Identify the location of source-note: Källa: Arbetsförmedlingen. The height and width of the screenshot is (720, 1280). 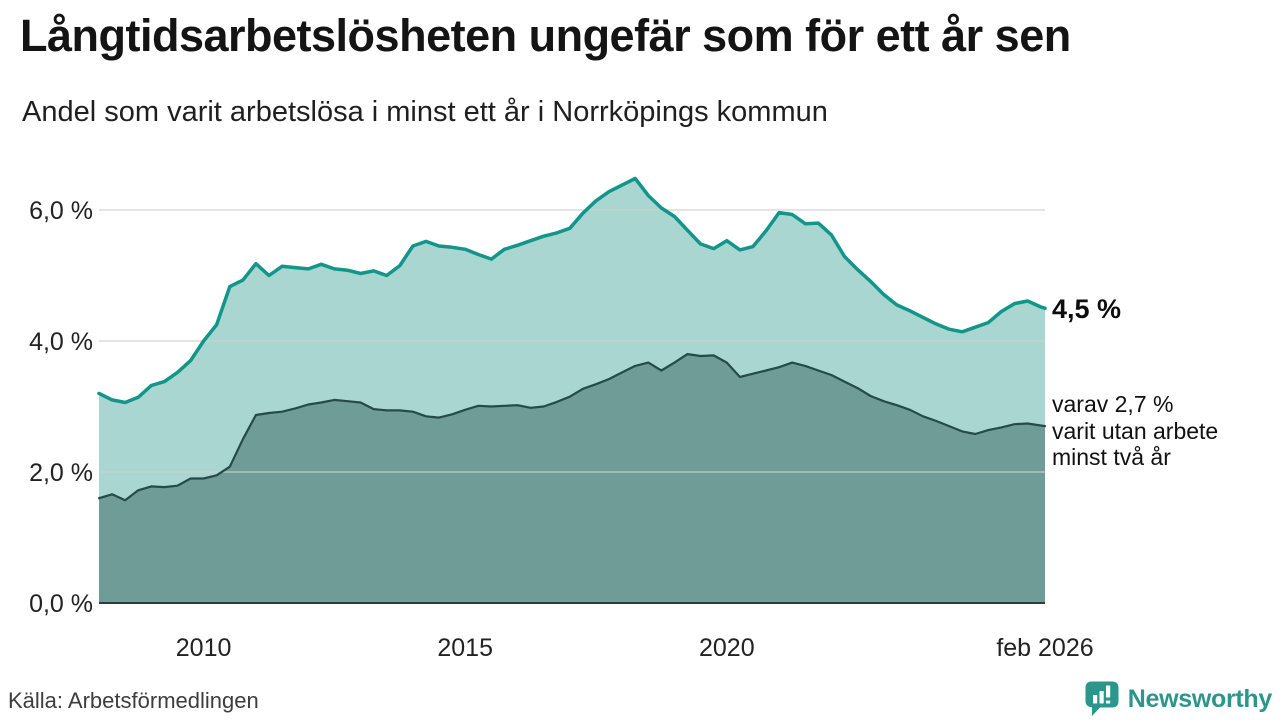
(133, 700).